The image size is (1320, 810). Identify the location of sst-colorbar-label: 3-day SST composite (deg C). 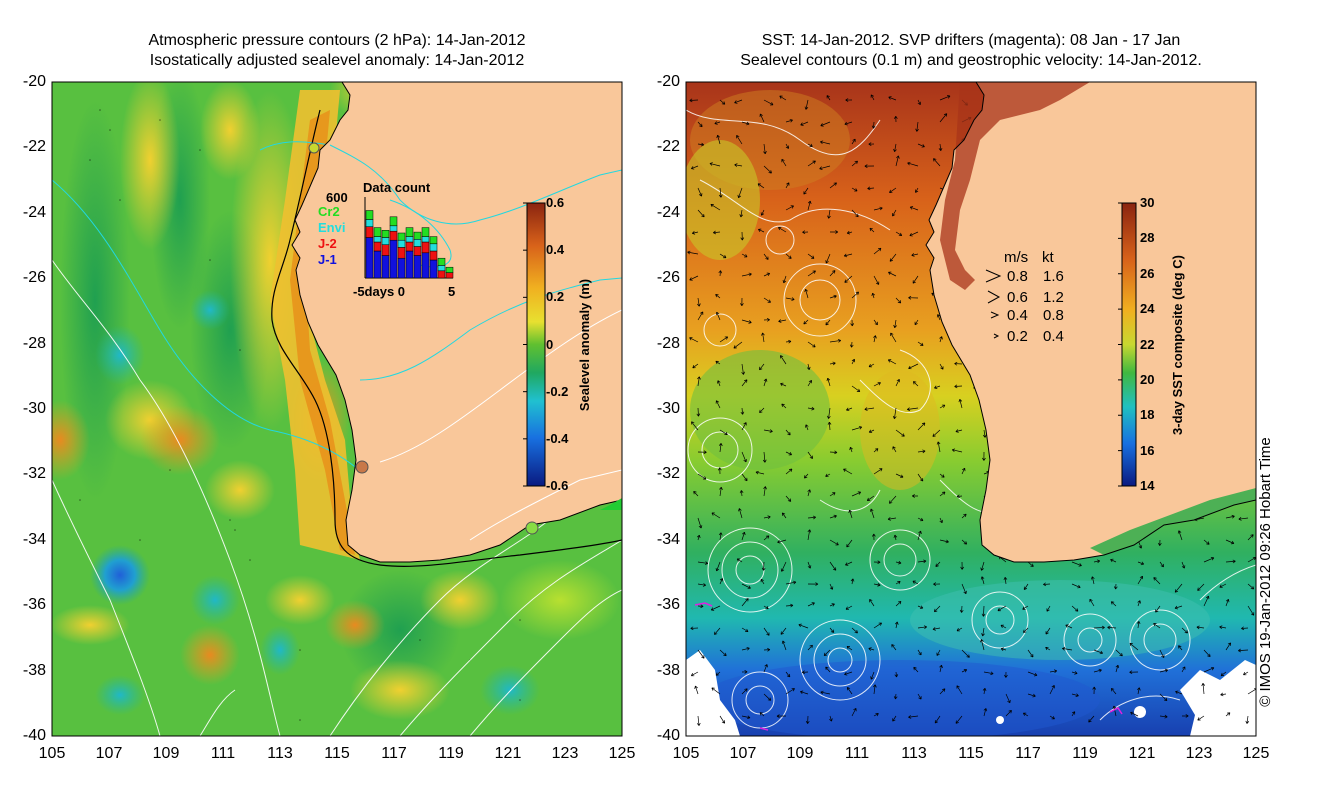
(1177, 345).